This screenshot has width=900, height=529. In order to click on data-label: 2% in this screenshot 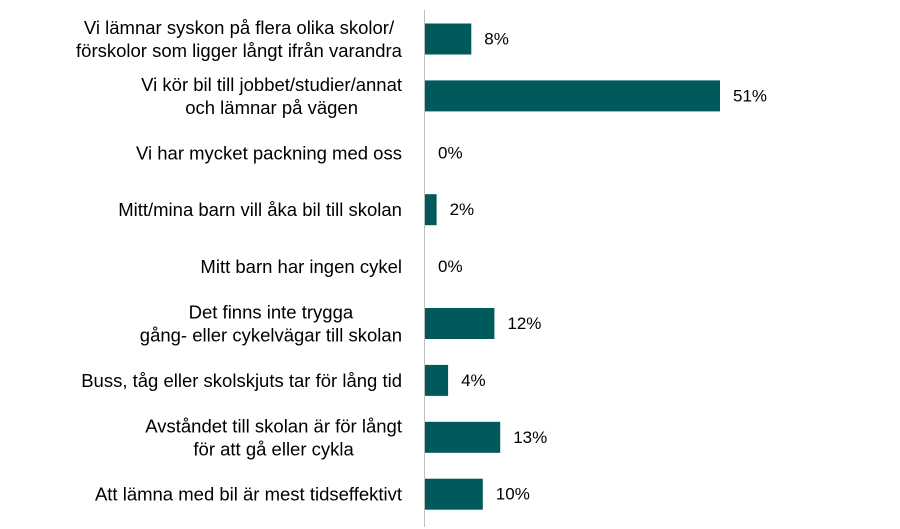, I will do `click(462, 209)`.